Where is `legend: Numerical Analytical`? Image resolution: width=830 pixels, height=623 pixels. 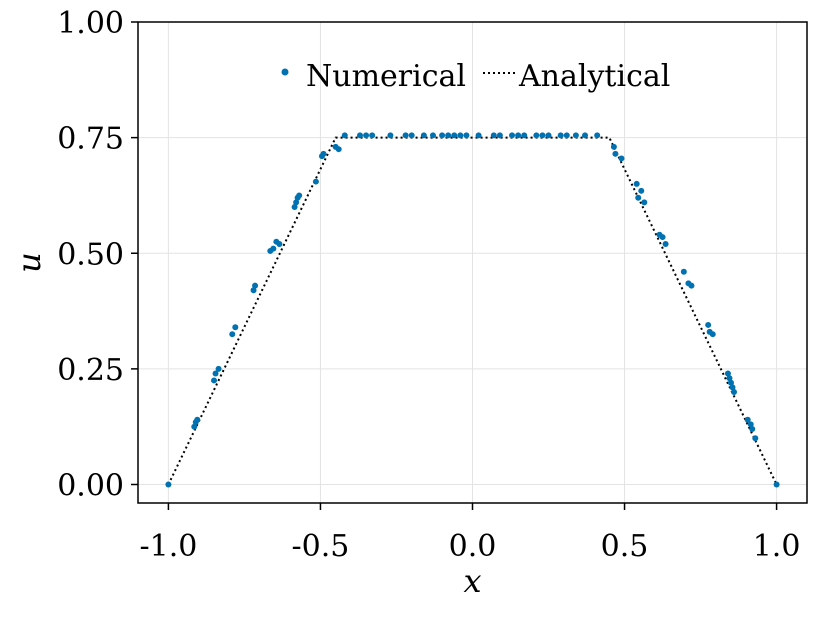
legend: Numerical Analytical is located at coordinates (475, 76).